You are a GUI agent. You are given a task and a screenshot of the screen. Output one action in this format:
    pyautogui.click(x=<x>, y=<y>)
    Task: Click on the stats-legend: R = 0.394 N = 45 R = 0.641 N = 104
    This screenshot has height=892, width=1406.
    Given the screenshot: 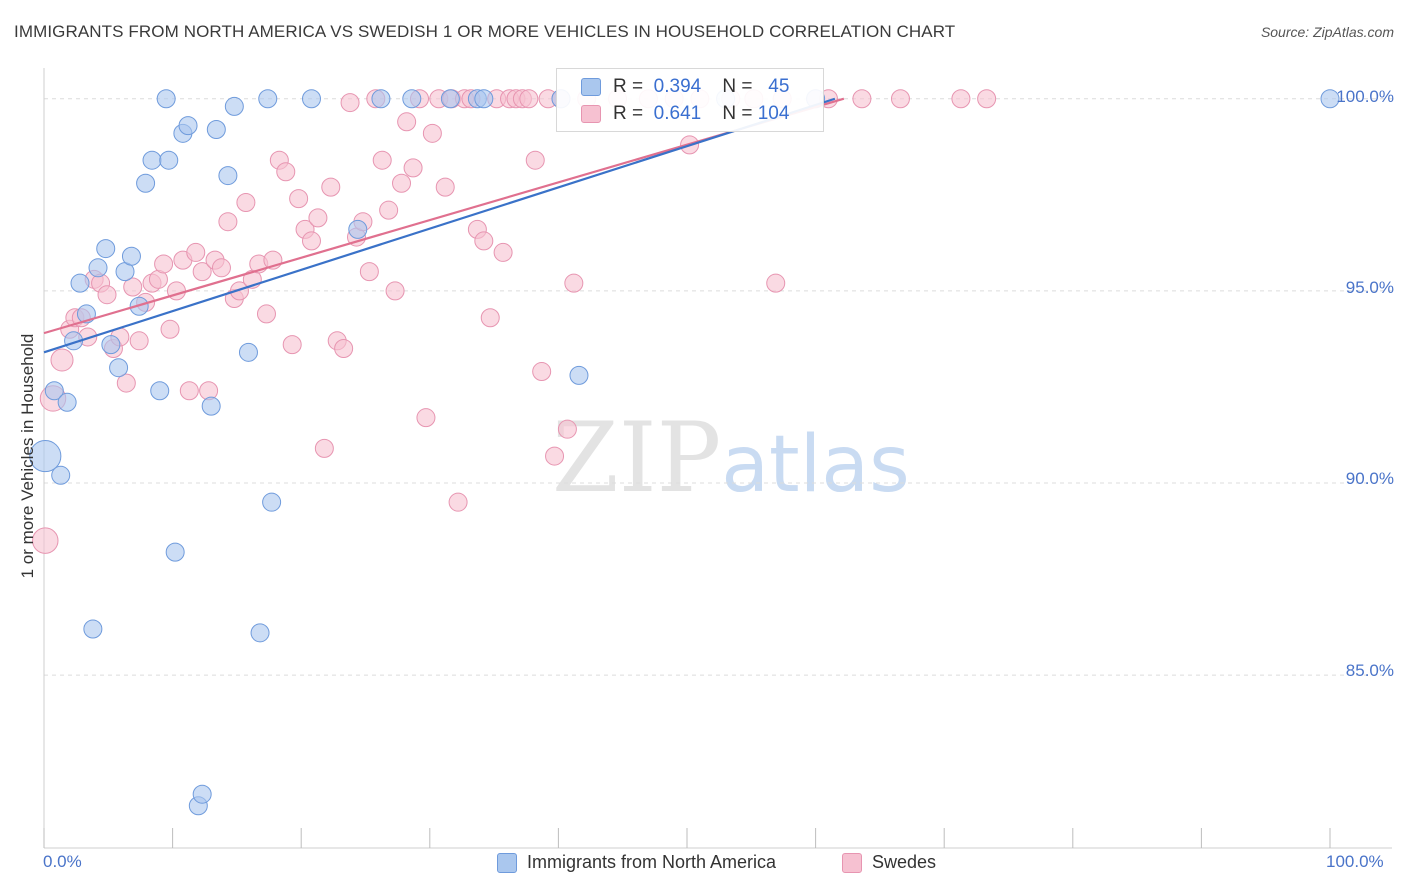 What is the action you would take?
    pyautogui.click(x=690, y=100)
    